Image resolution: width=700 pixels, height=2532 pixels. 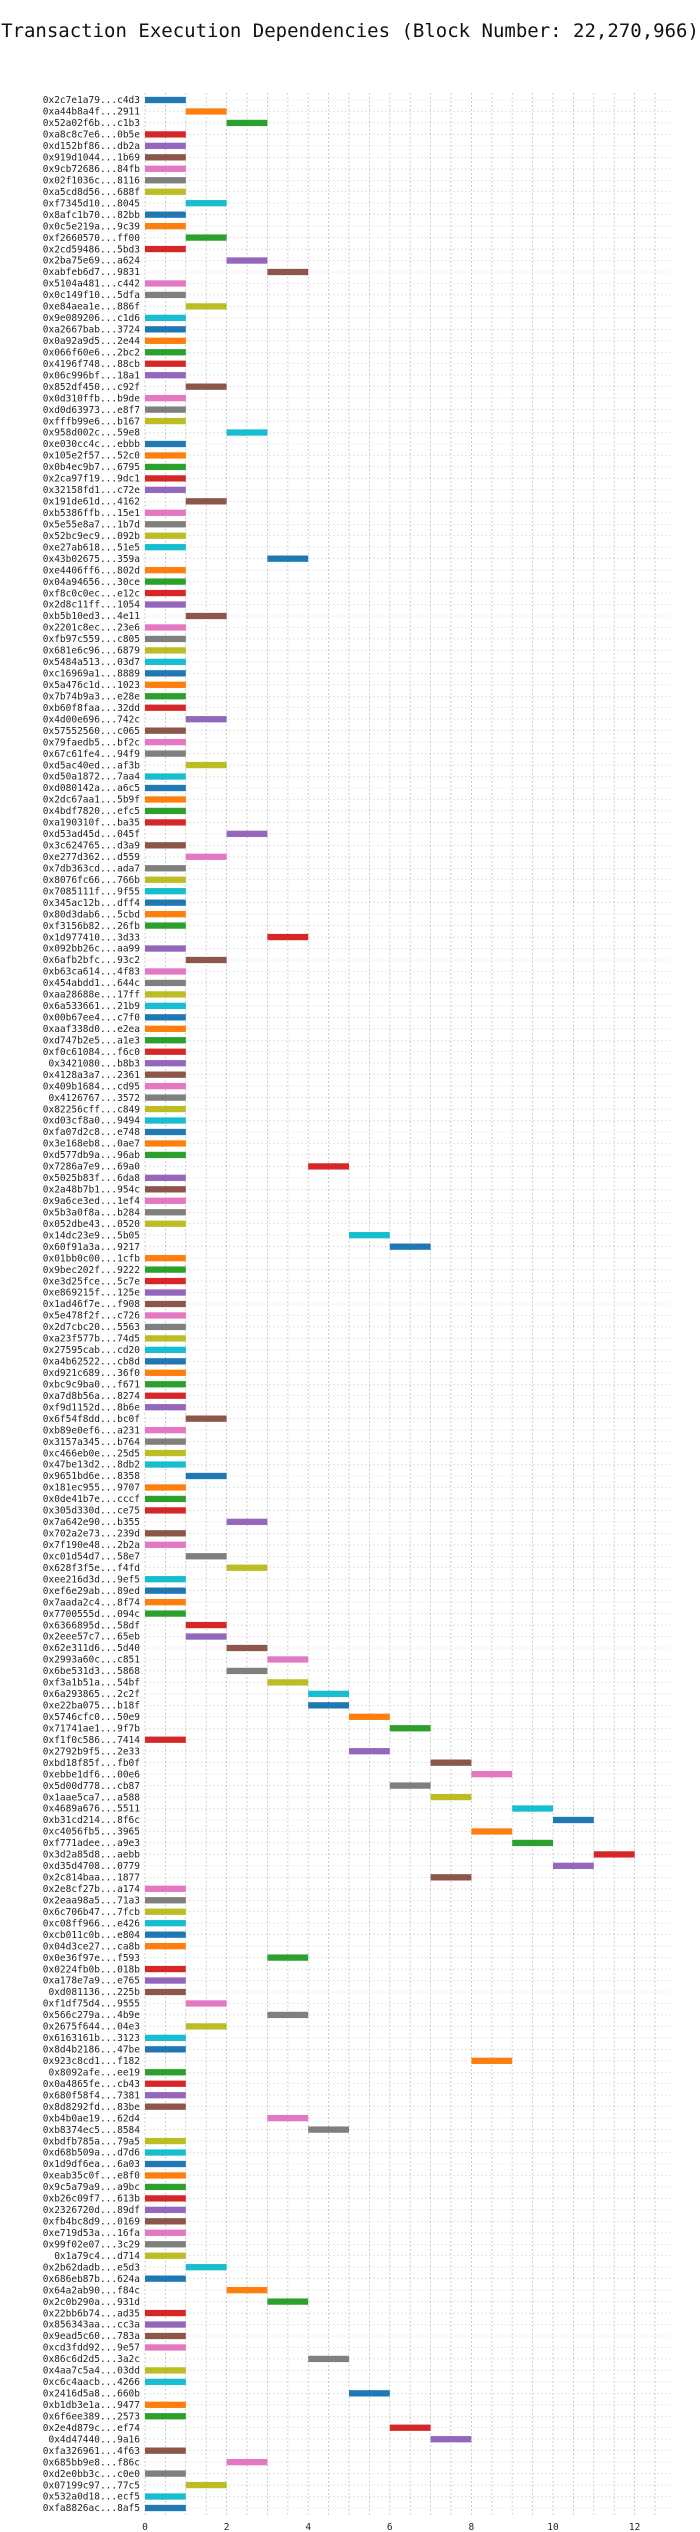 What do you see at coordinates (92, 318) in the screenshot?
I see `y-tick-label: 0x9e089206...c1d6` at bounding box center [92, 318].